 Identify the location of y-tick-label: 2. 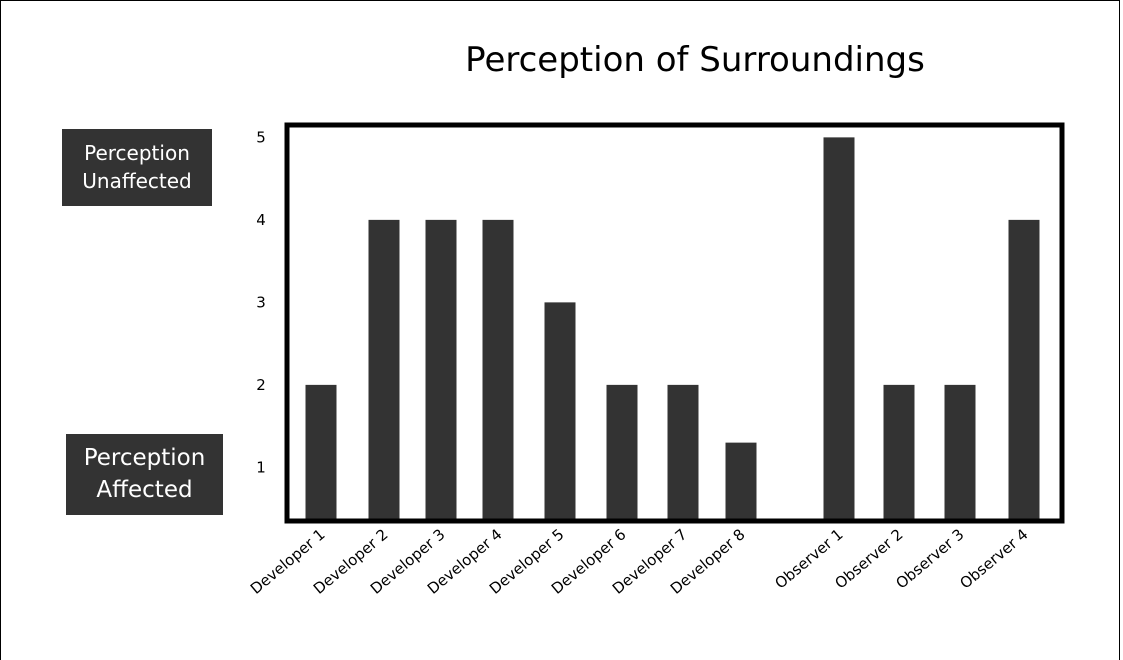
(261, 385).